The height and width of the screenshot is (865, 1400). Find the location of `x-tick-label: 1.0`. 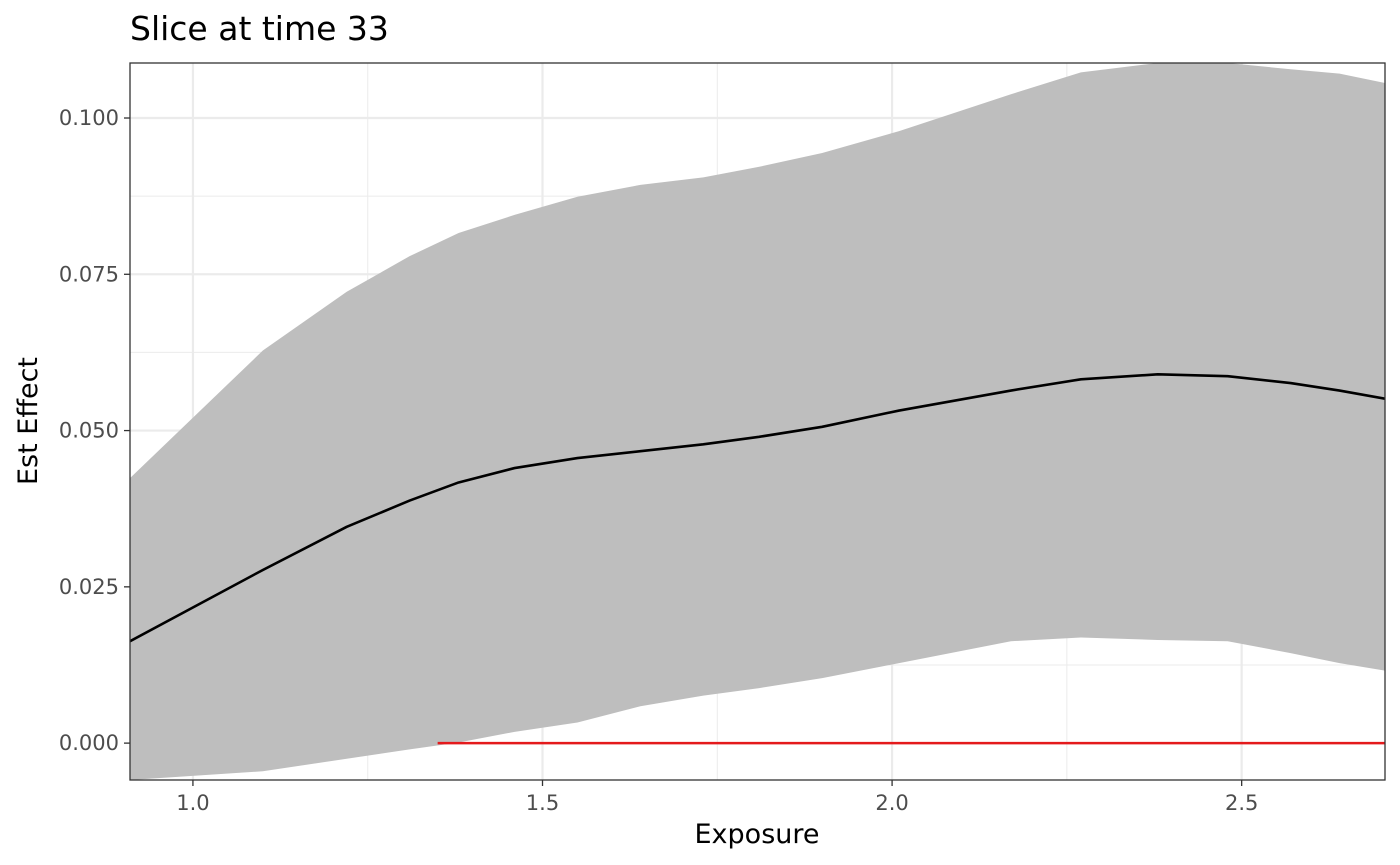

x-tick-label: 1.0 is located at coordinates (192, 803).